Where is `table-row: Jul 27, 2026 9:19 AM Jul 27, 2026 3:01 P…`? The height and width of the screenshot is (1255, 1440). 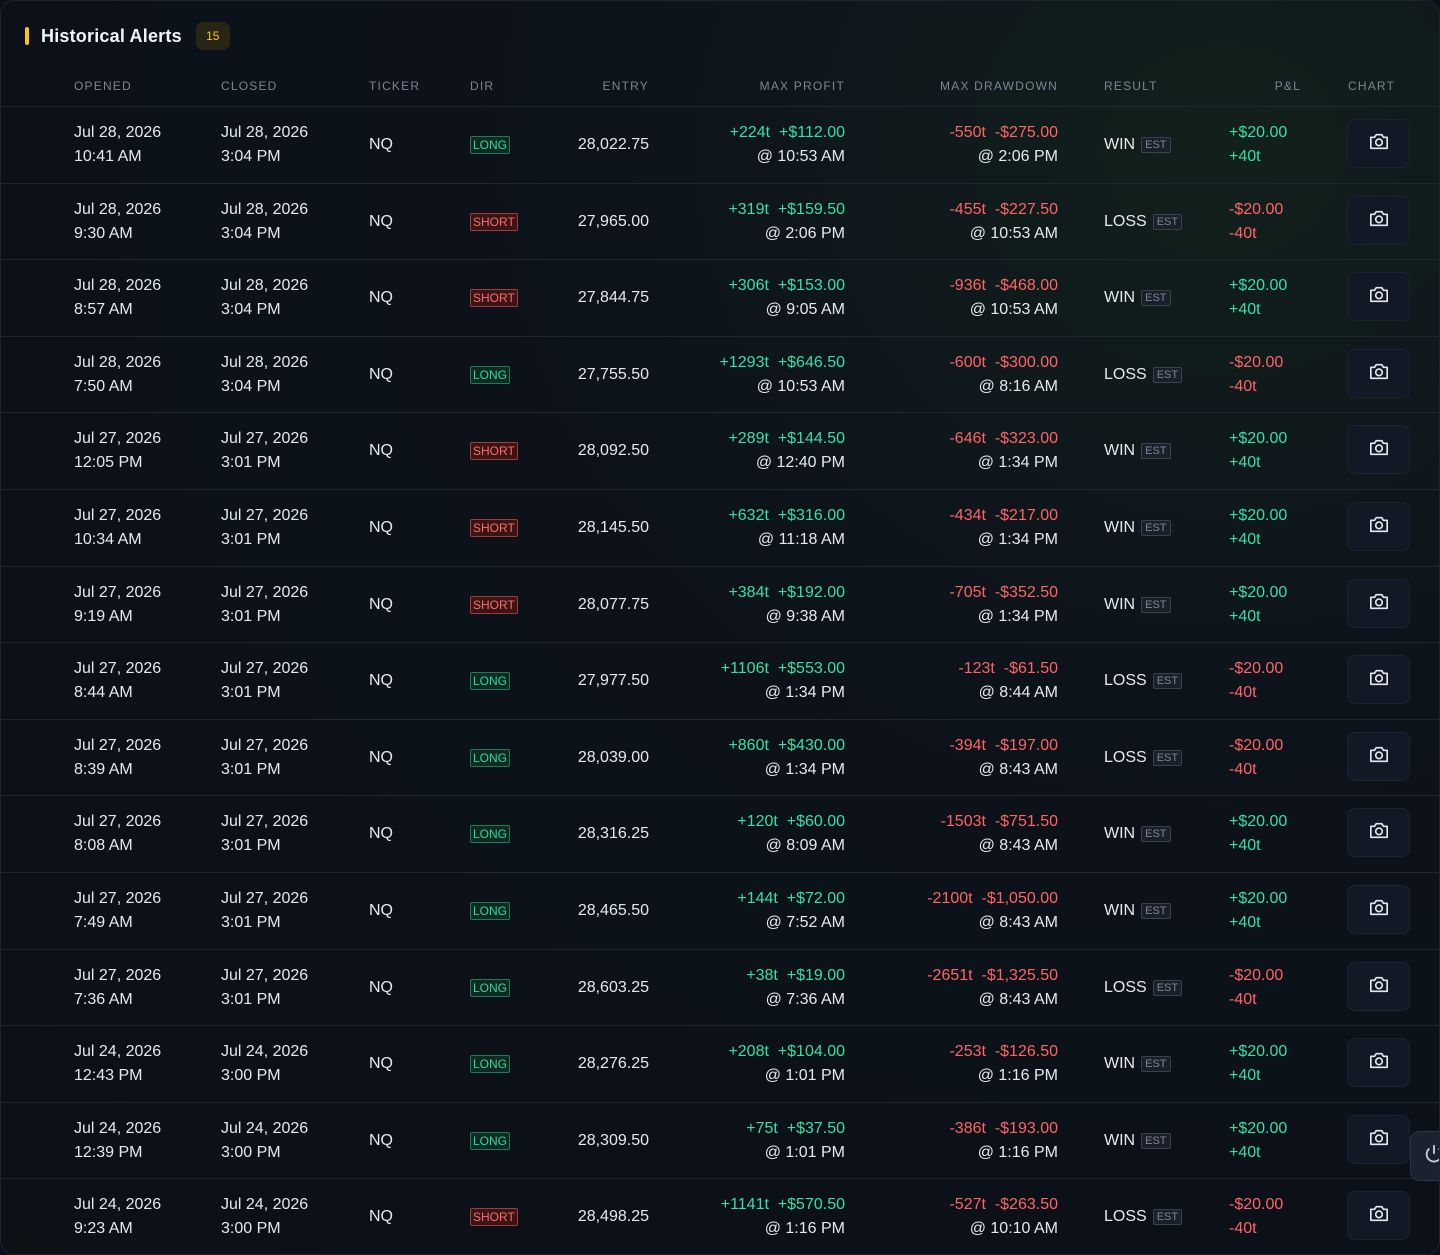 table-row: Jul 27, 2026 9:19 AM Jul 27, 2026 3:01 P… is located at coordinates (720, 605).